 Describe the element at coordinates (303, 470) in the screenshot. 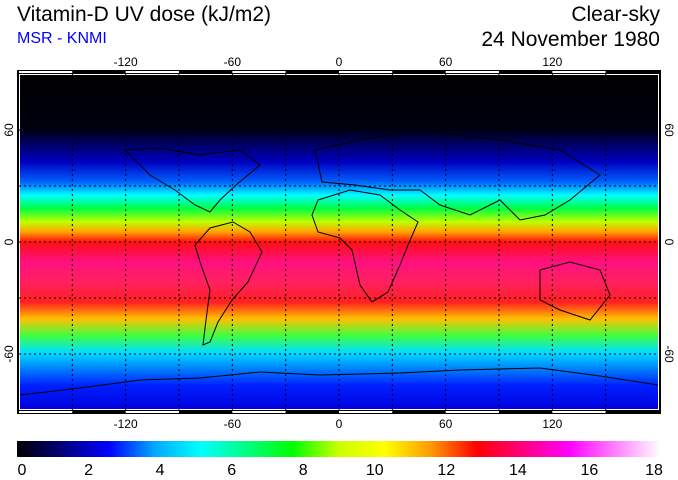

I see `colorbar-tick-label: 8` at that location.